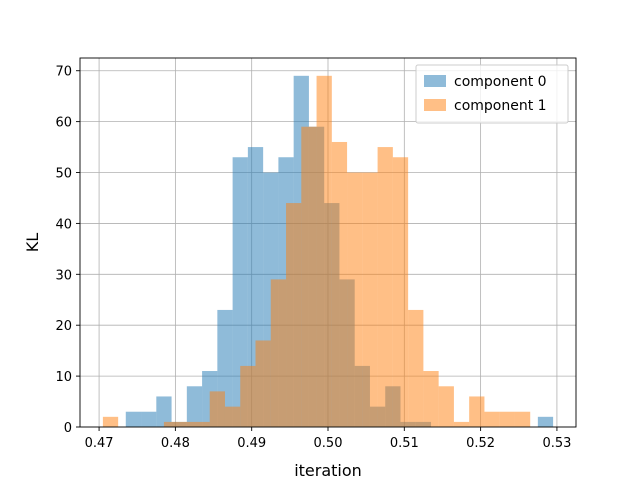  I want to click on y-tick-label: 40, so click(63, 224).